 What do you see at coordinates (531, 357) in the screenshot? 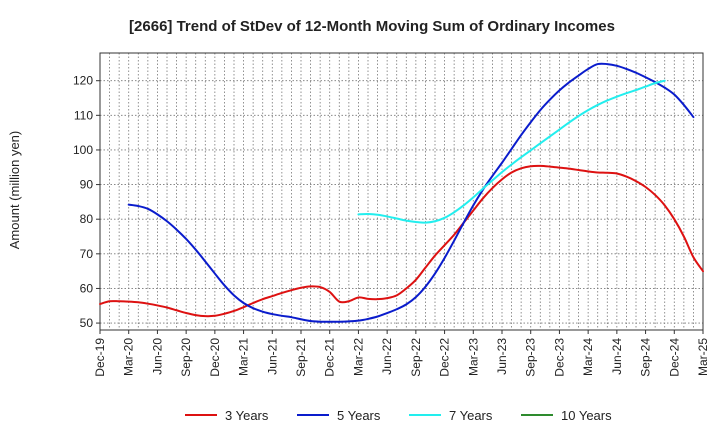
I see `x-tick-label: Sep-23` at bounding box center [531, 357].